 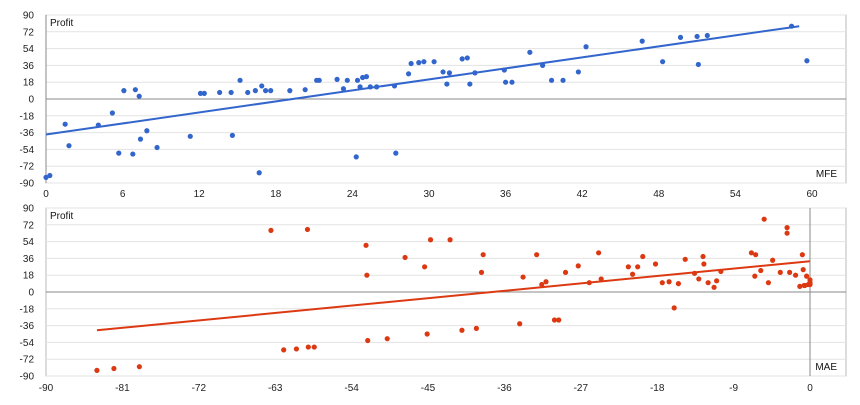 What do you see at coordinates (27, 167) in the screenshot?
I see `mfe-y-tick-label: -72` at bounding box center [27, 167].